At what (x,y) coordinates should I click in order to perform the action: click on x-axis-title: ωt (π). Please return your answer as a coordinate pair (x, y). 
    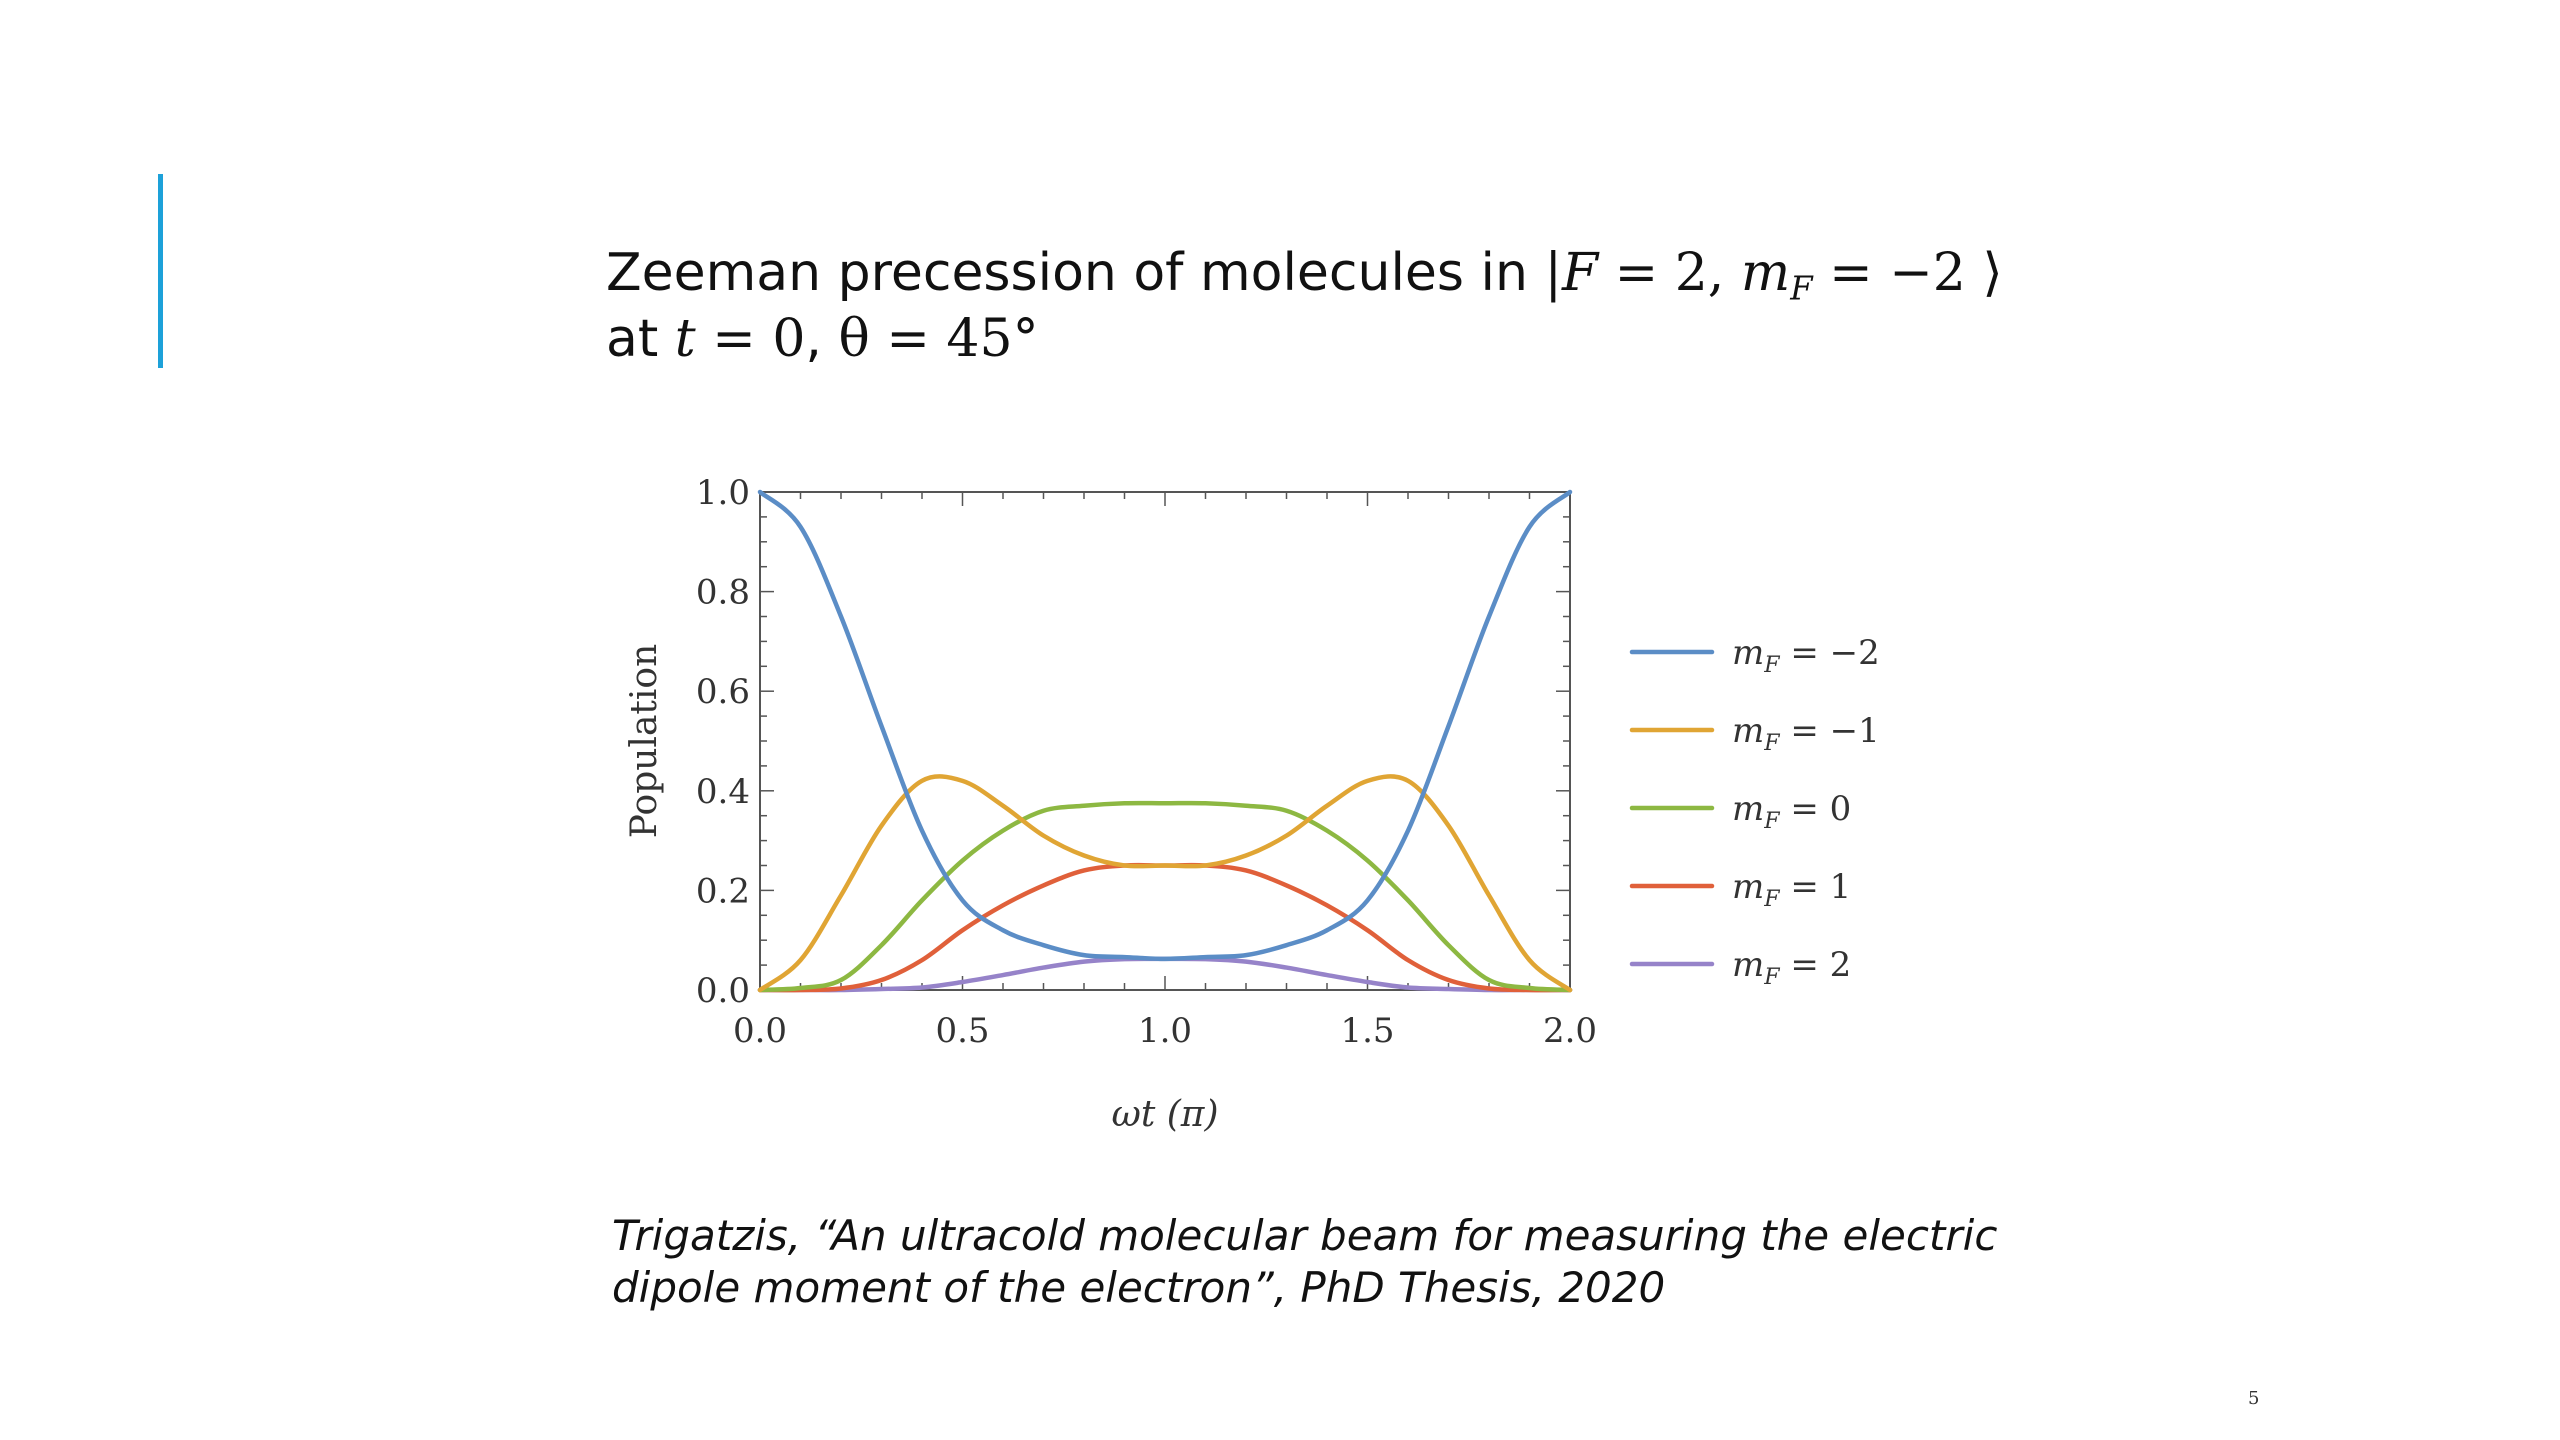
    Looking at the image, I should click on (1164, 1114).